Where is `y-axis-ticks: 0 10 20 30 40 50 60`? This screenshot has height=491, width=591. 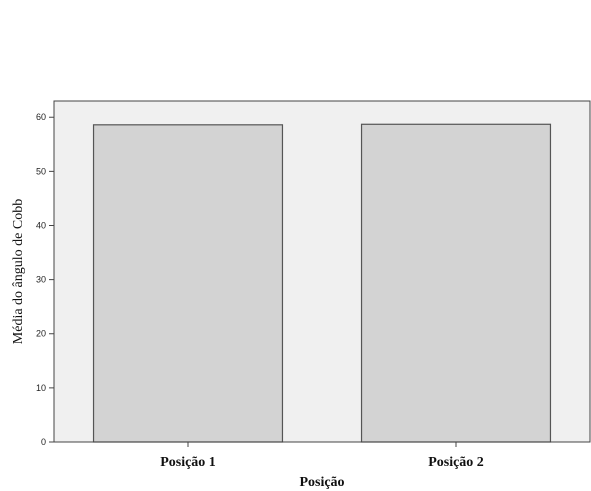
y-axis-ticks: 0 10 20 30 40 50 60 is located at coordinates (45, 279).